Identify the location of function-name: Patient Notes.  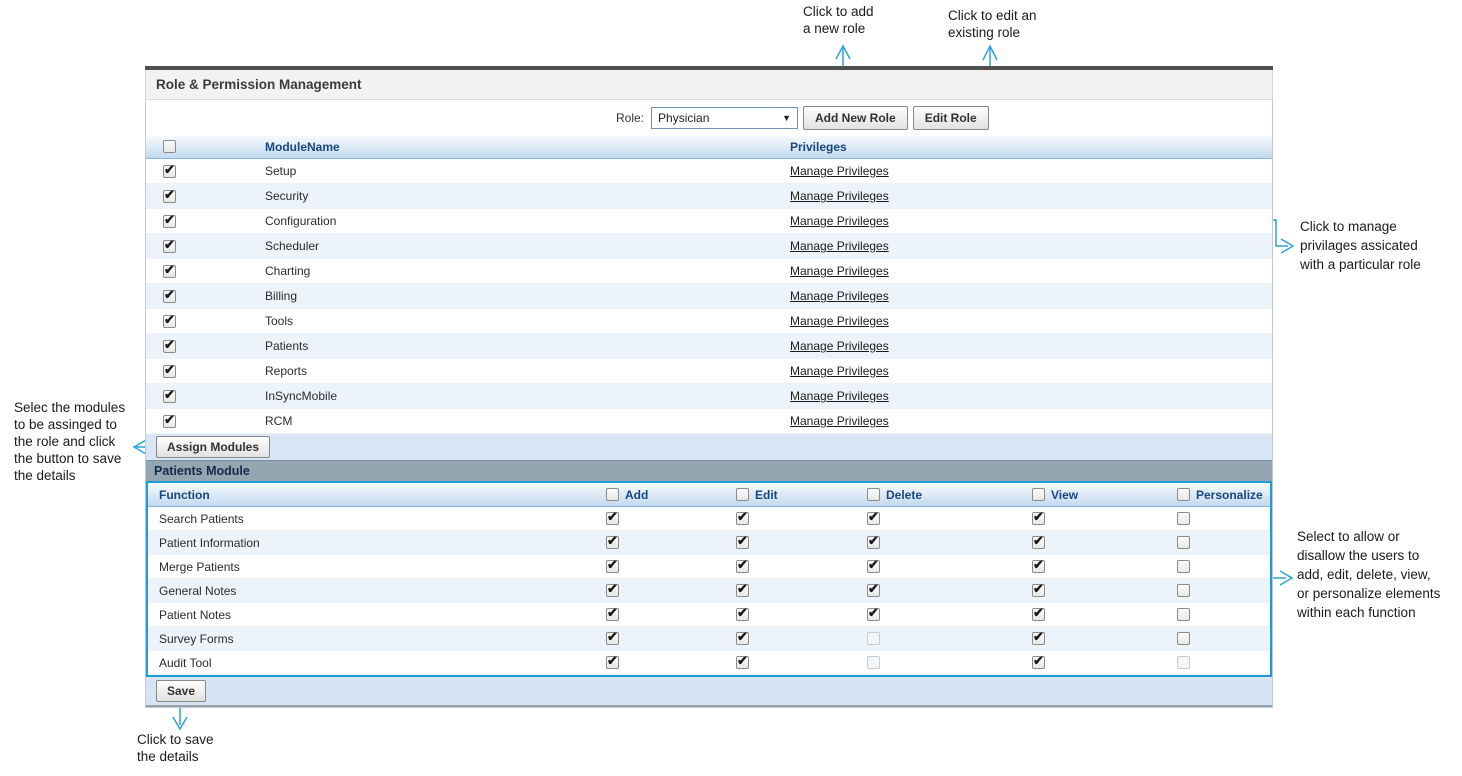
(195, 614).